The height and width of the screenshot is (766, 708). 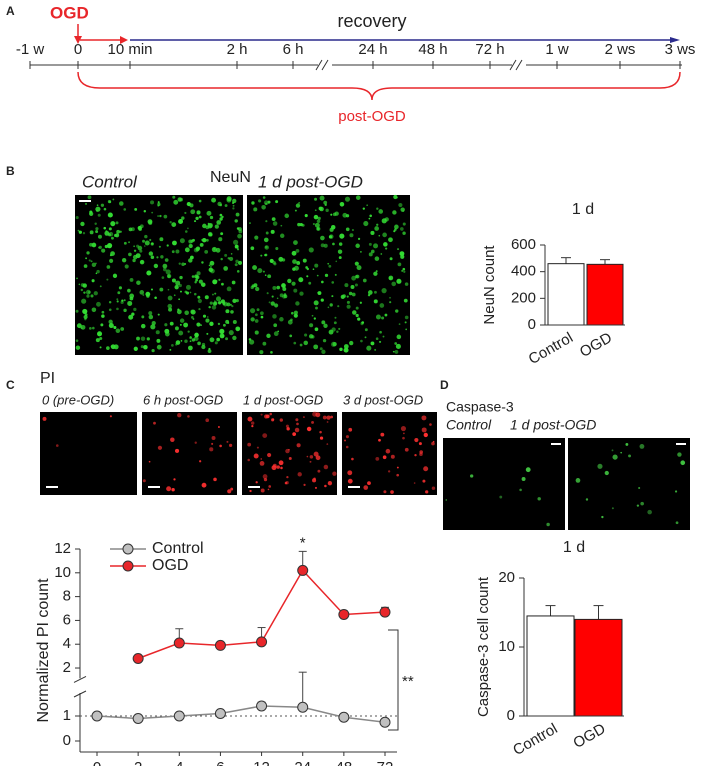 What do you see at coordinates (408, 681) in the screenshot?
I see `significance-label: **` at bounding box center [408, 681].